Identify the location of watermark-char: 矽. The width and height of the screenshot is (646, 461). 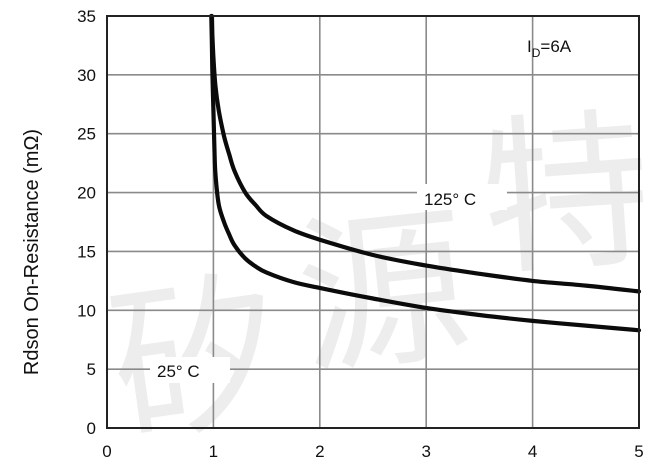
(196, 356).